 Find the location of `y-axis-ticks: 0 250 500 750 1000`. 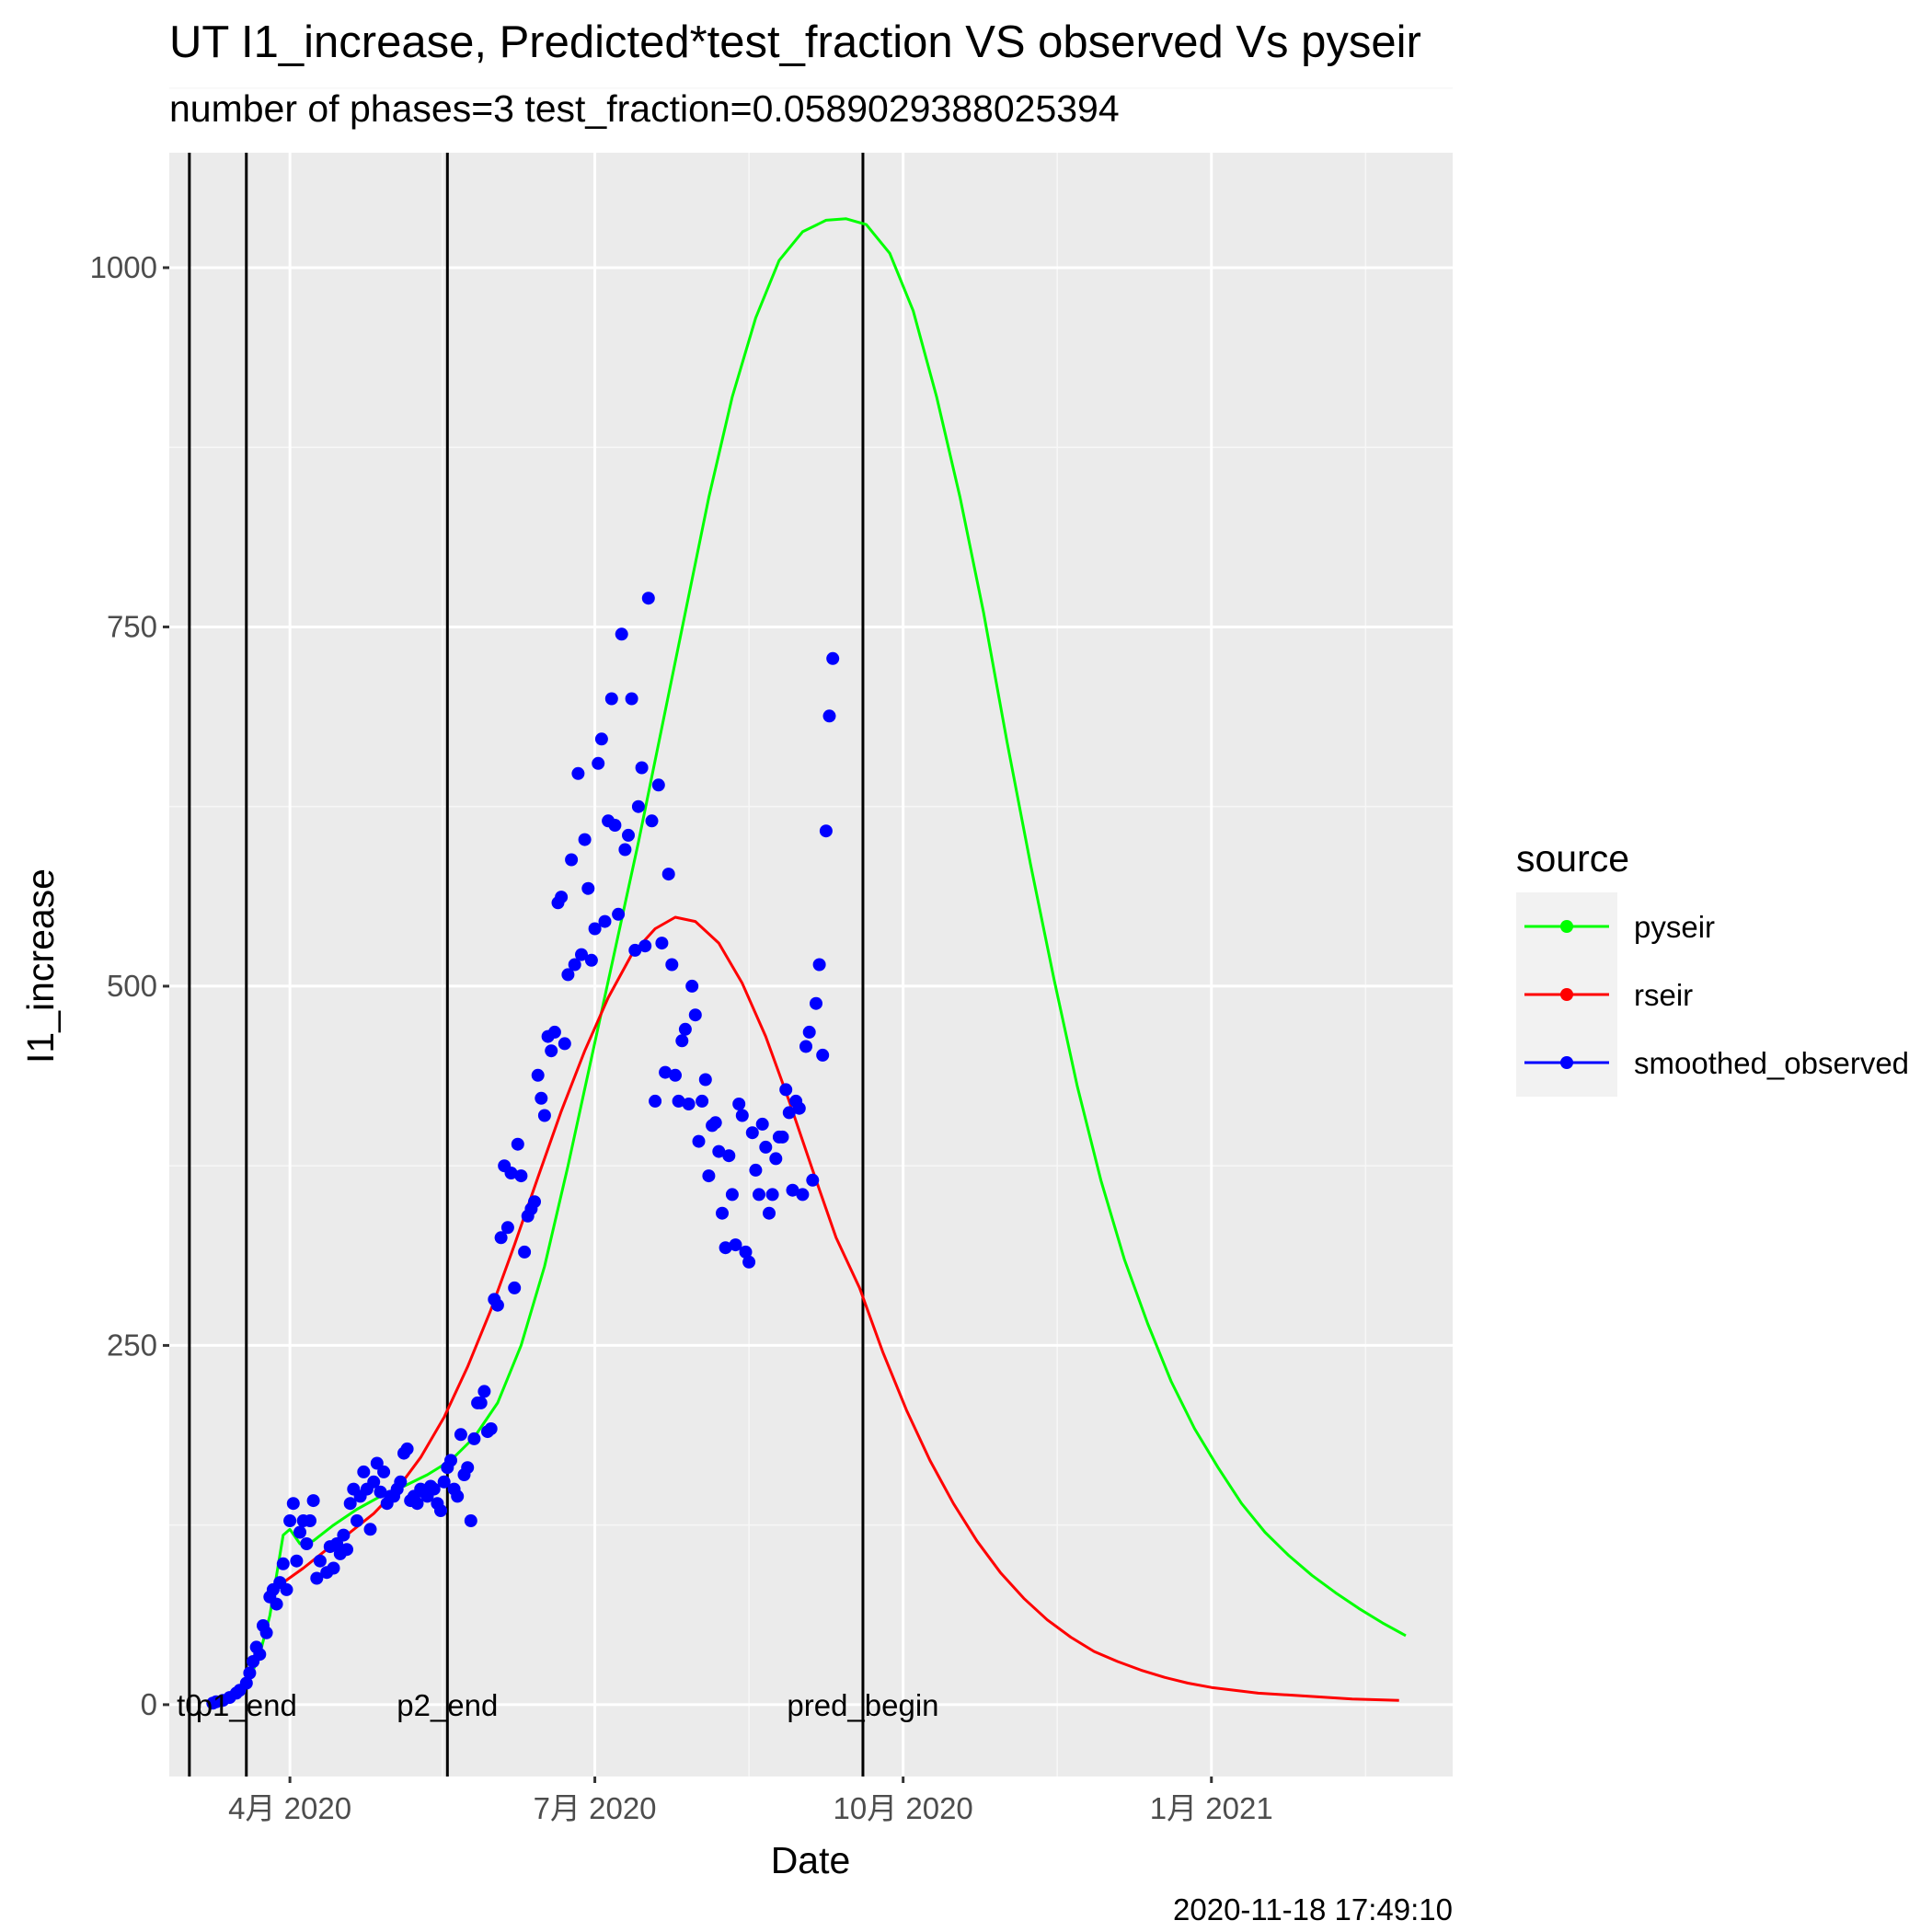

y-axis-ticks: 0 250 500 750 1000 is located at coordinates (129, 985).